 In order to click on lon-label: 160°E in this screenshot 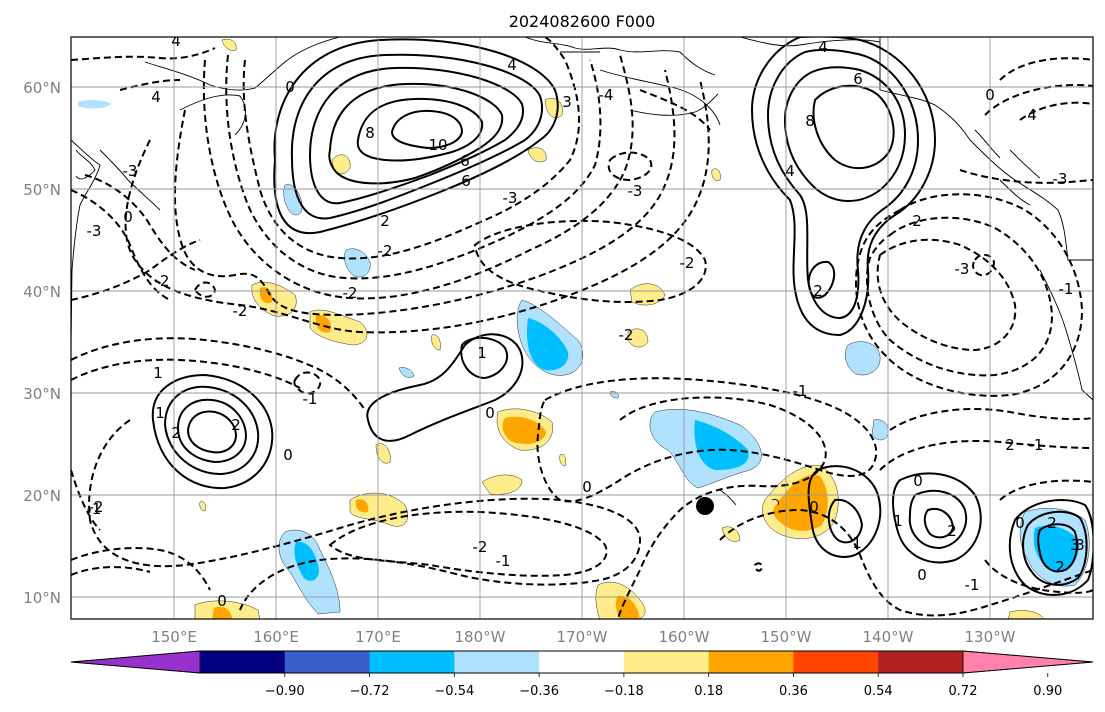, I will do `click(276, 637)`.